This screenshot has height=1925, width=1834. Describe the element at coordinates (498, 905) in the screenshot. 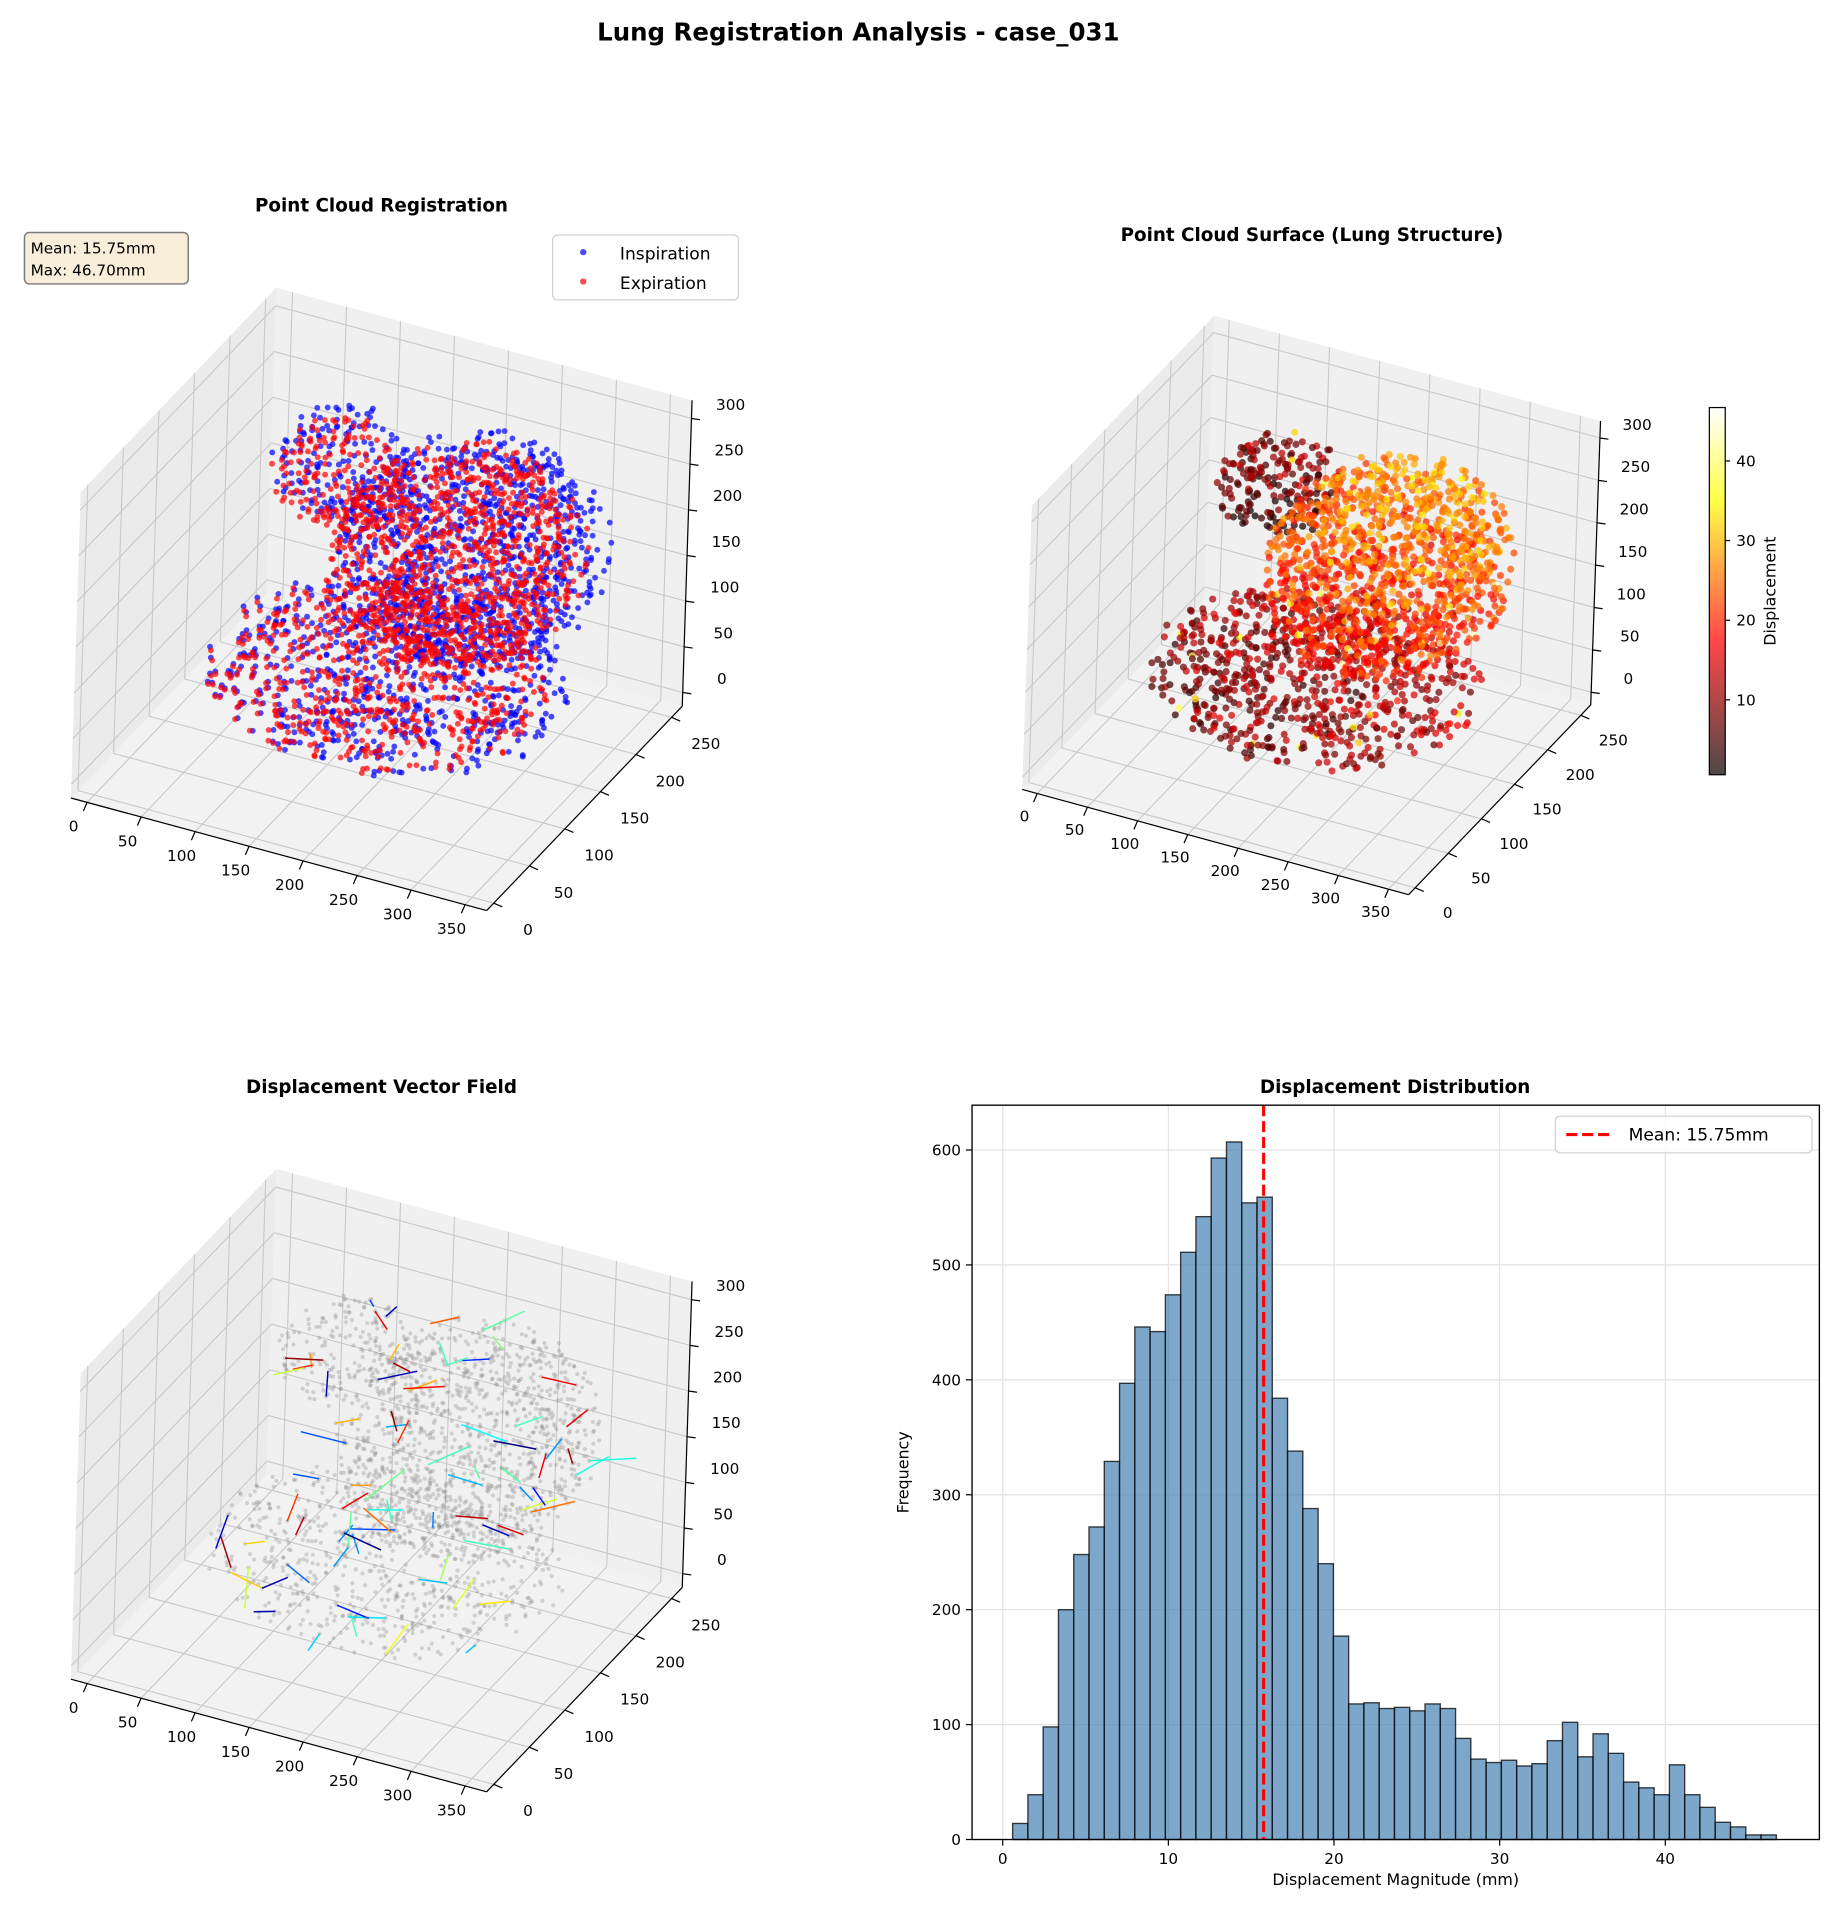

I see `y-tick` at that location.